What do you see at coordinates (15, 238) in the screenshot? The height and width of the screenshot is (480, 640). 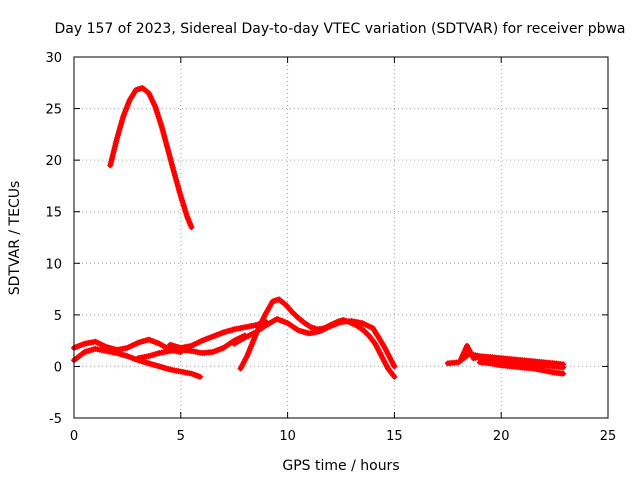 I see `y-axis-label: SDTVAR / TECUs` at bounding box center [15, 238].